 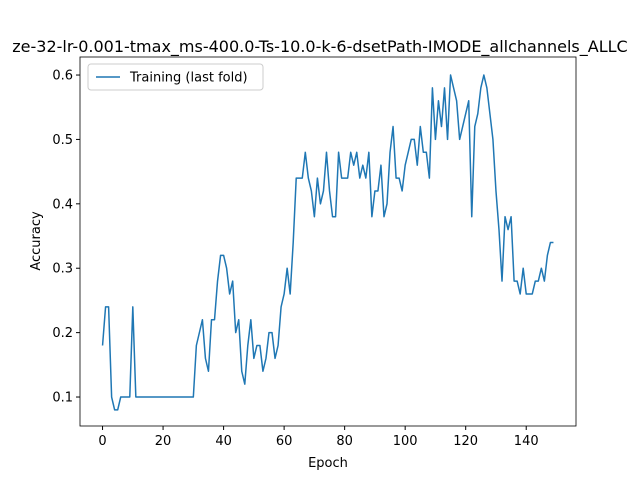 I want to click on x-tick-label: 140, so click(x=526, y=441).